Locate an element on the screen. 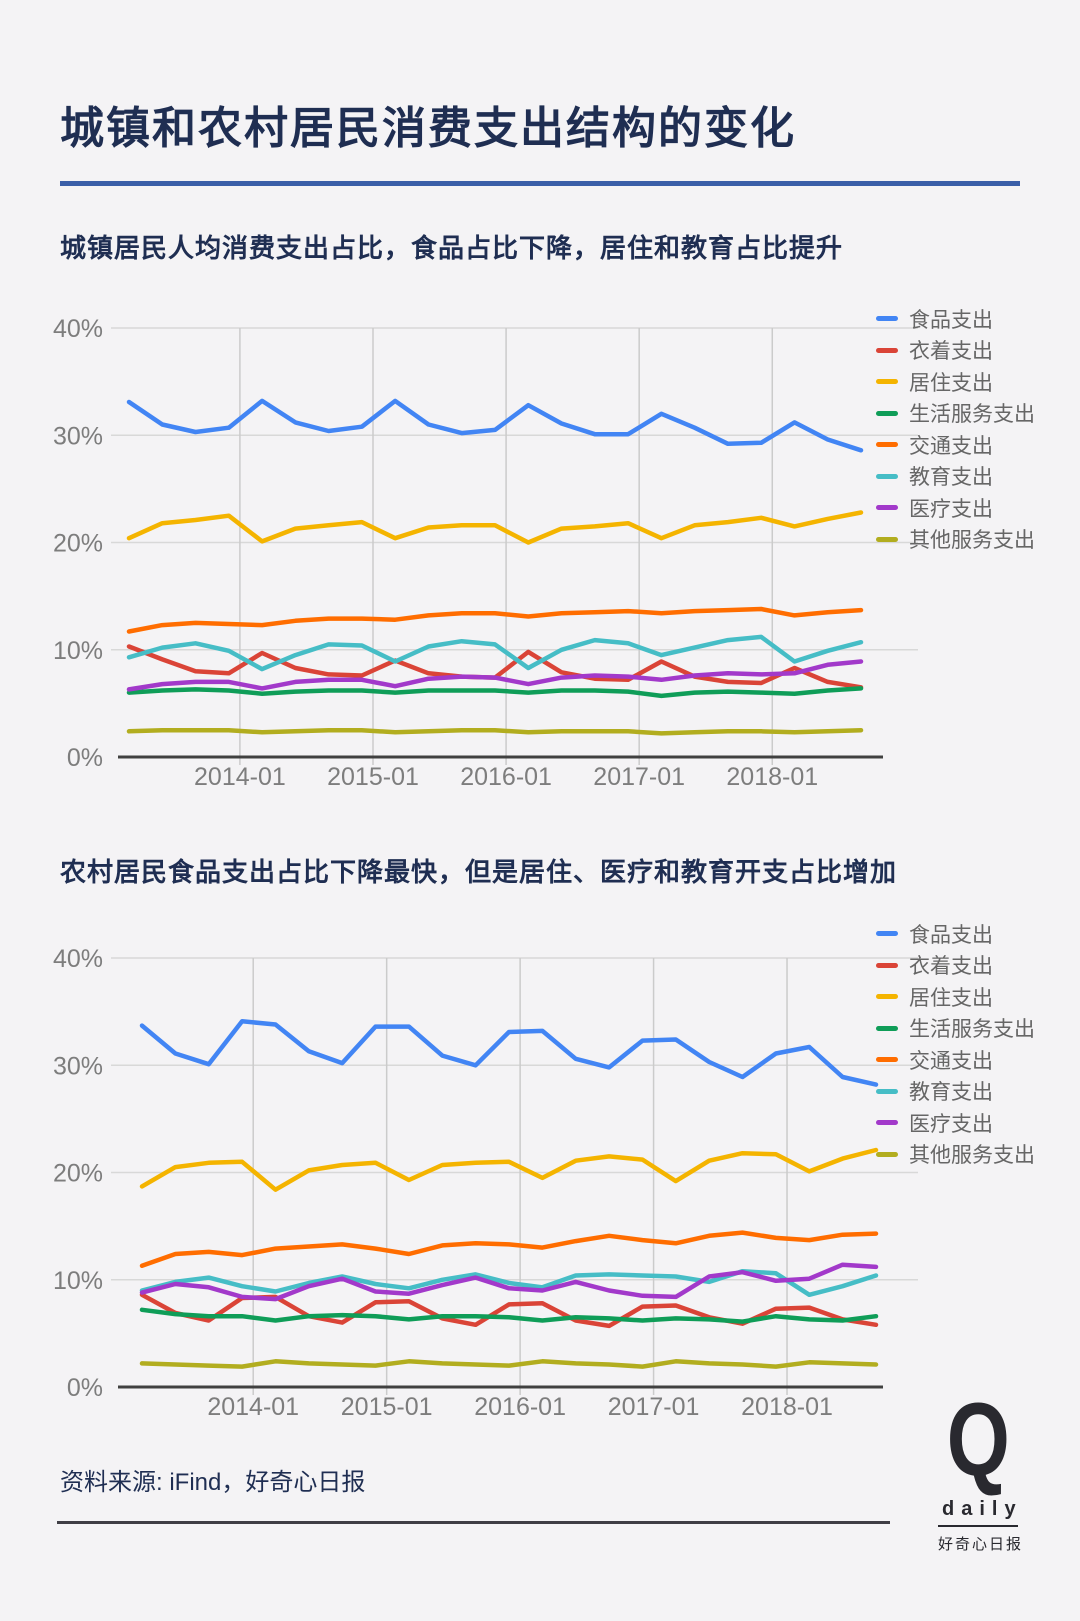 This screenshot has height=1621, width=1080. chart2-subtitle: 农村居民食品支出占比下降最快，但是居住、医疗和教育开支占比增加 is located at coordinates (479, 872).